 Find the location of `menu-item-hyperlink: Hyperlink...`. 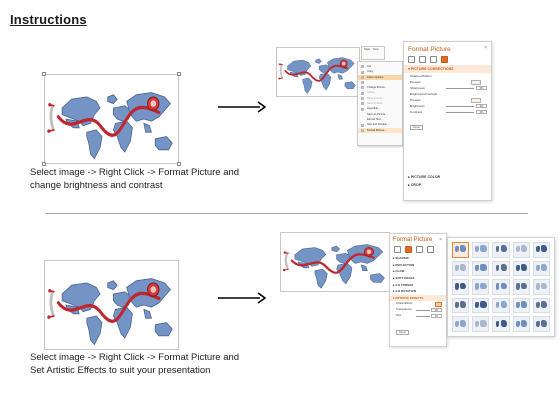

menu-item-hyperlink: Hyperlink... is located at coordinates (380, 108).